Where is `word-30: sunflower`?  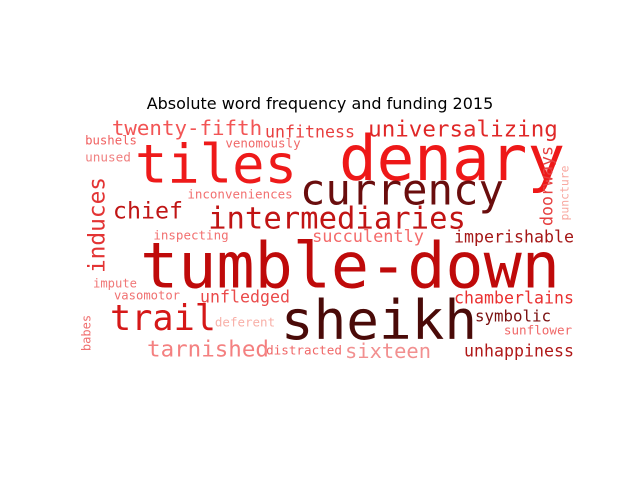 word-30: sunflower is located at coordinates (538, 330).